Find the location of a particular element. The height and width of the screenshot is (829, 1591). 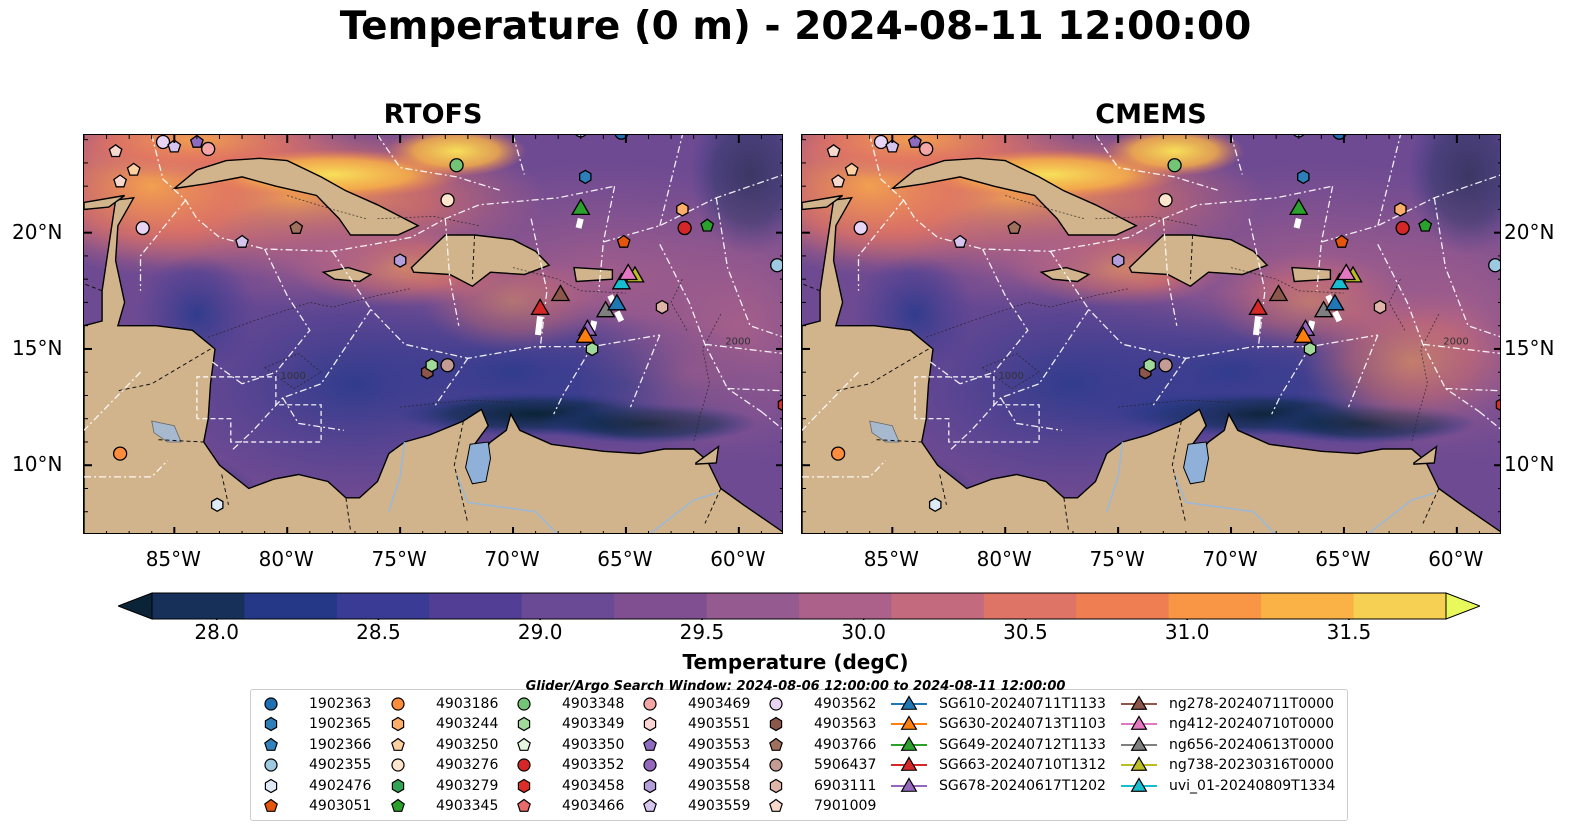

legend-item: 1902366 is located at coordinates (314, 744).